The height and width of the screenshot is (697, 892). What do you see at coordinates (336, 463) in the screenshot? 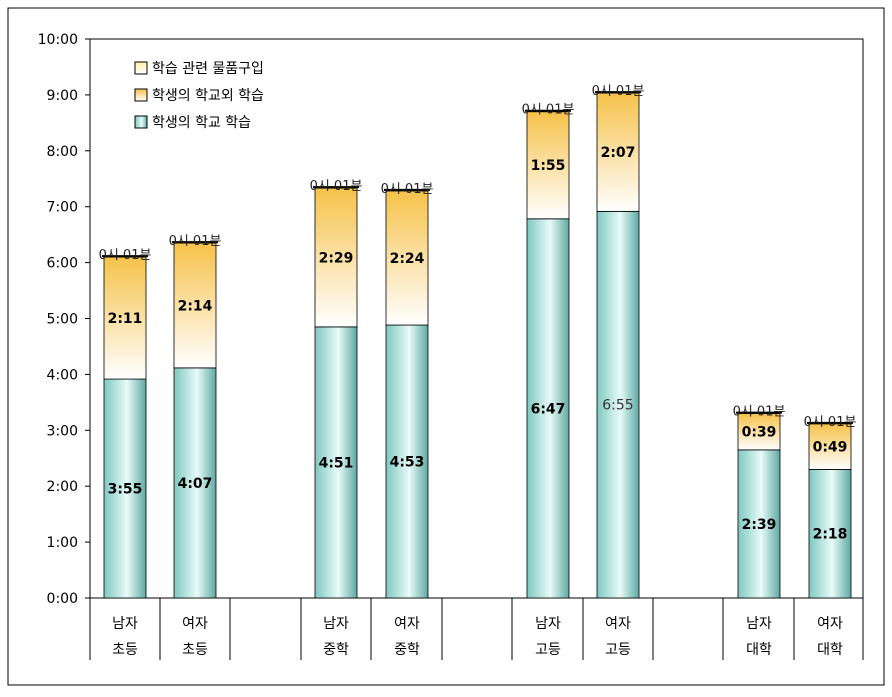
I see `data-label: 4:51` at bounding box center [336, 463].